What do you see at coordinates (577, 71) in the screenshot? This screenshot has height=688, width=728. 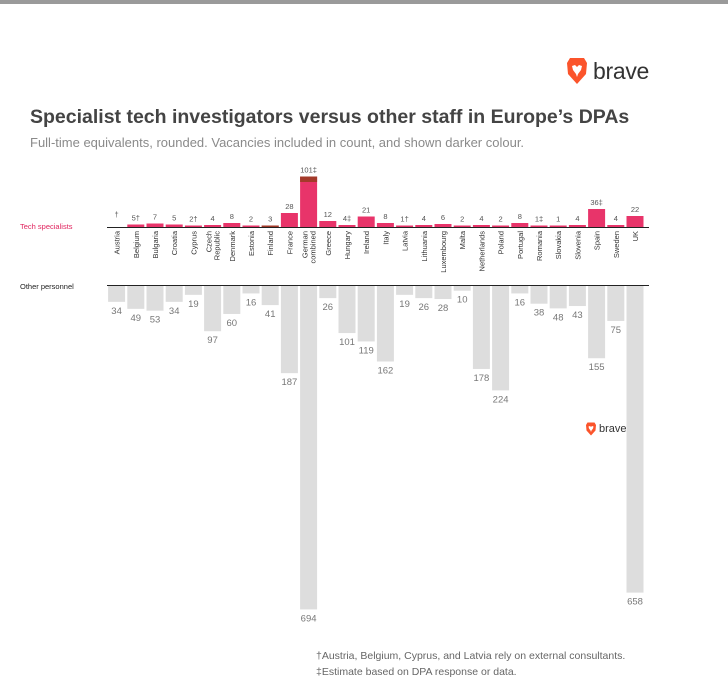 I see `brave-lion-icon` at bounding box center [577, 71].